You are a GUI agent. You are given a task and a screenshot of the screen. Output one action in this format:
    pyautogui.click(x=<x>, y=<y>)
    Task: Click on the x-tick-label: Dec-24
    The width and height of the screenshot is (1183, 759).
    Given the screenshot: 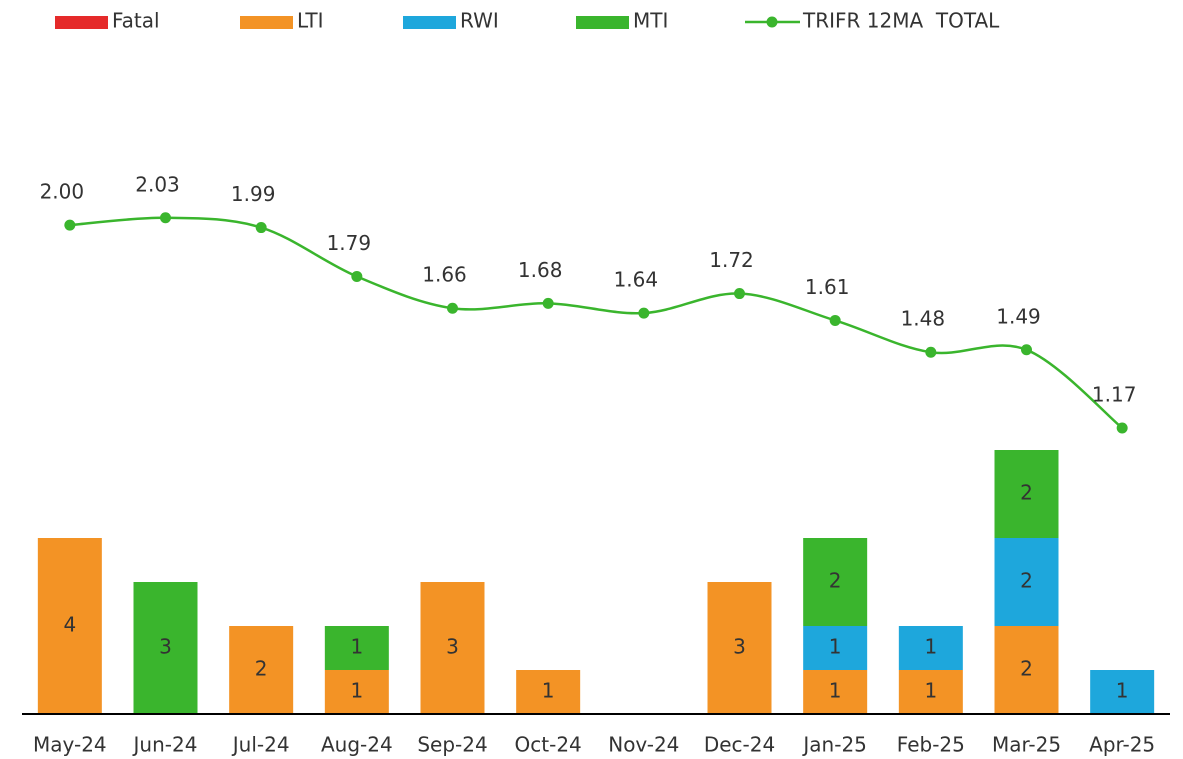 What is the action you would take?
    pyautogui.click(x=739, y=745)
    